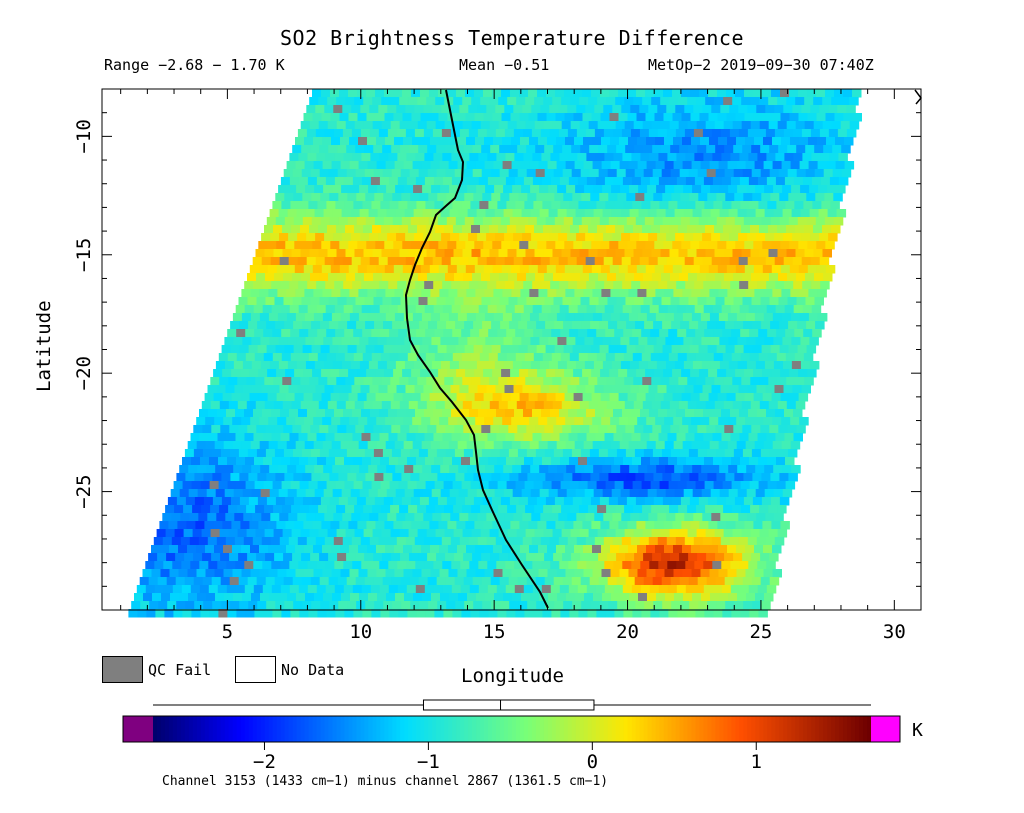 The width and height of the screenshot is (1024, 813). What do you see at coordinates (180, 670) in the screenshot?
I see `qc-fail-label: QC Fail` at bounding box center [180, 670].